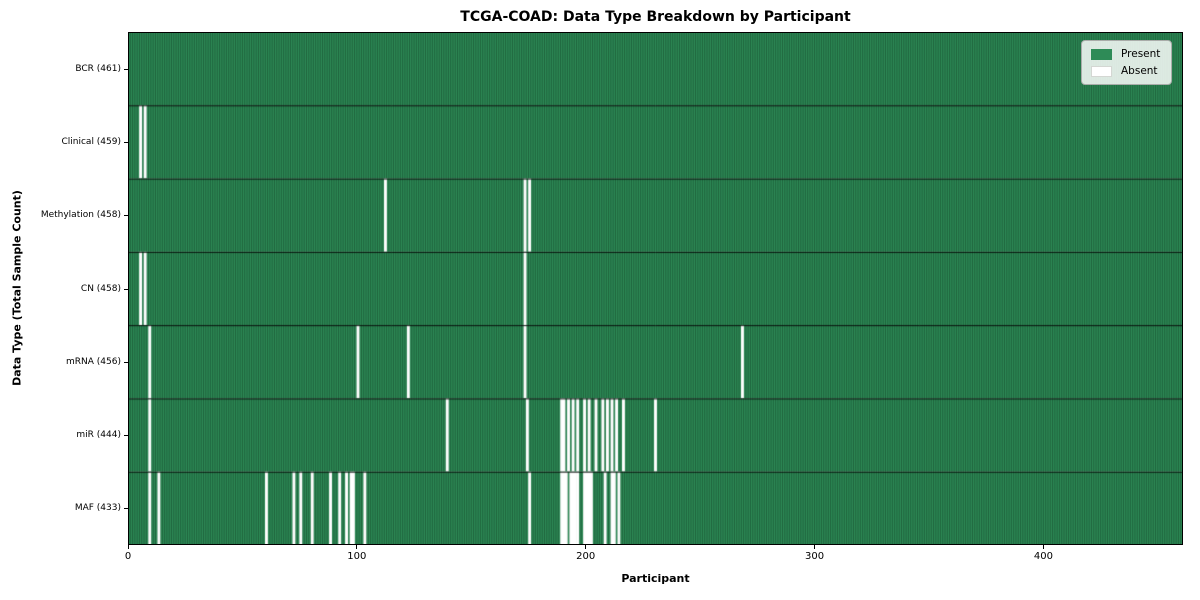 This screenshot has height=600, width=1200. Describe the element at coordinates (100, 288) in the screenshot. I see `y-tick-label-cn: CN (458)` at that location.